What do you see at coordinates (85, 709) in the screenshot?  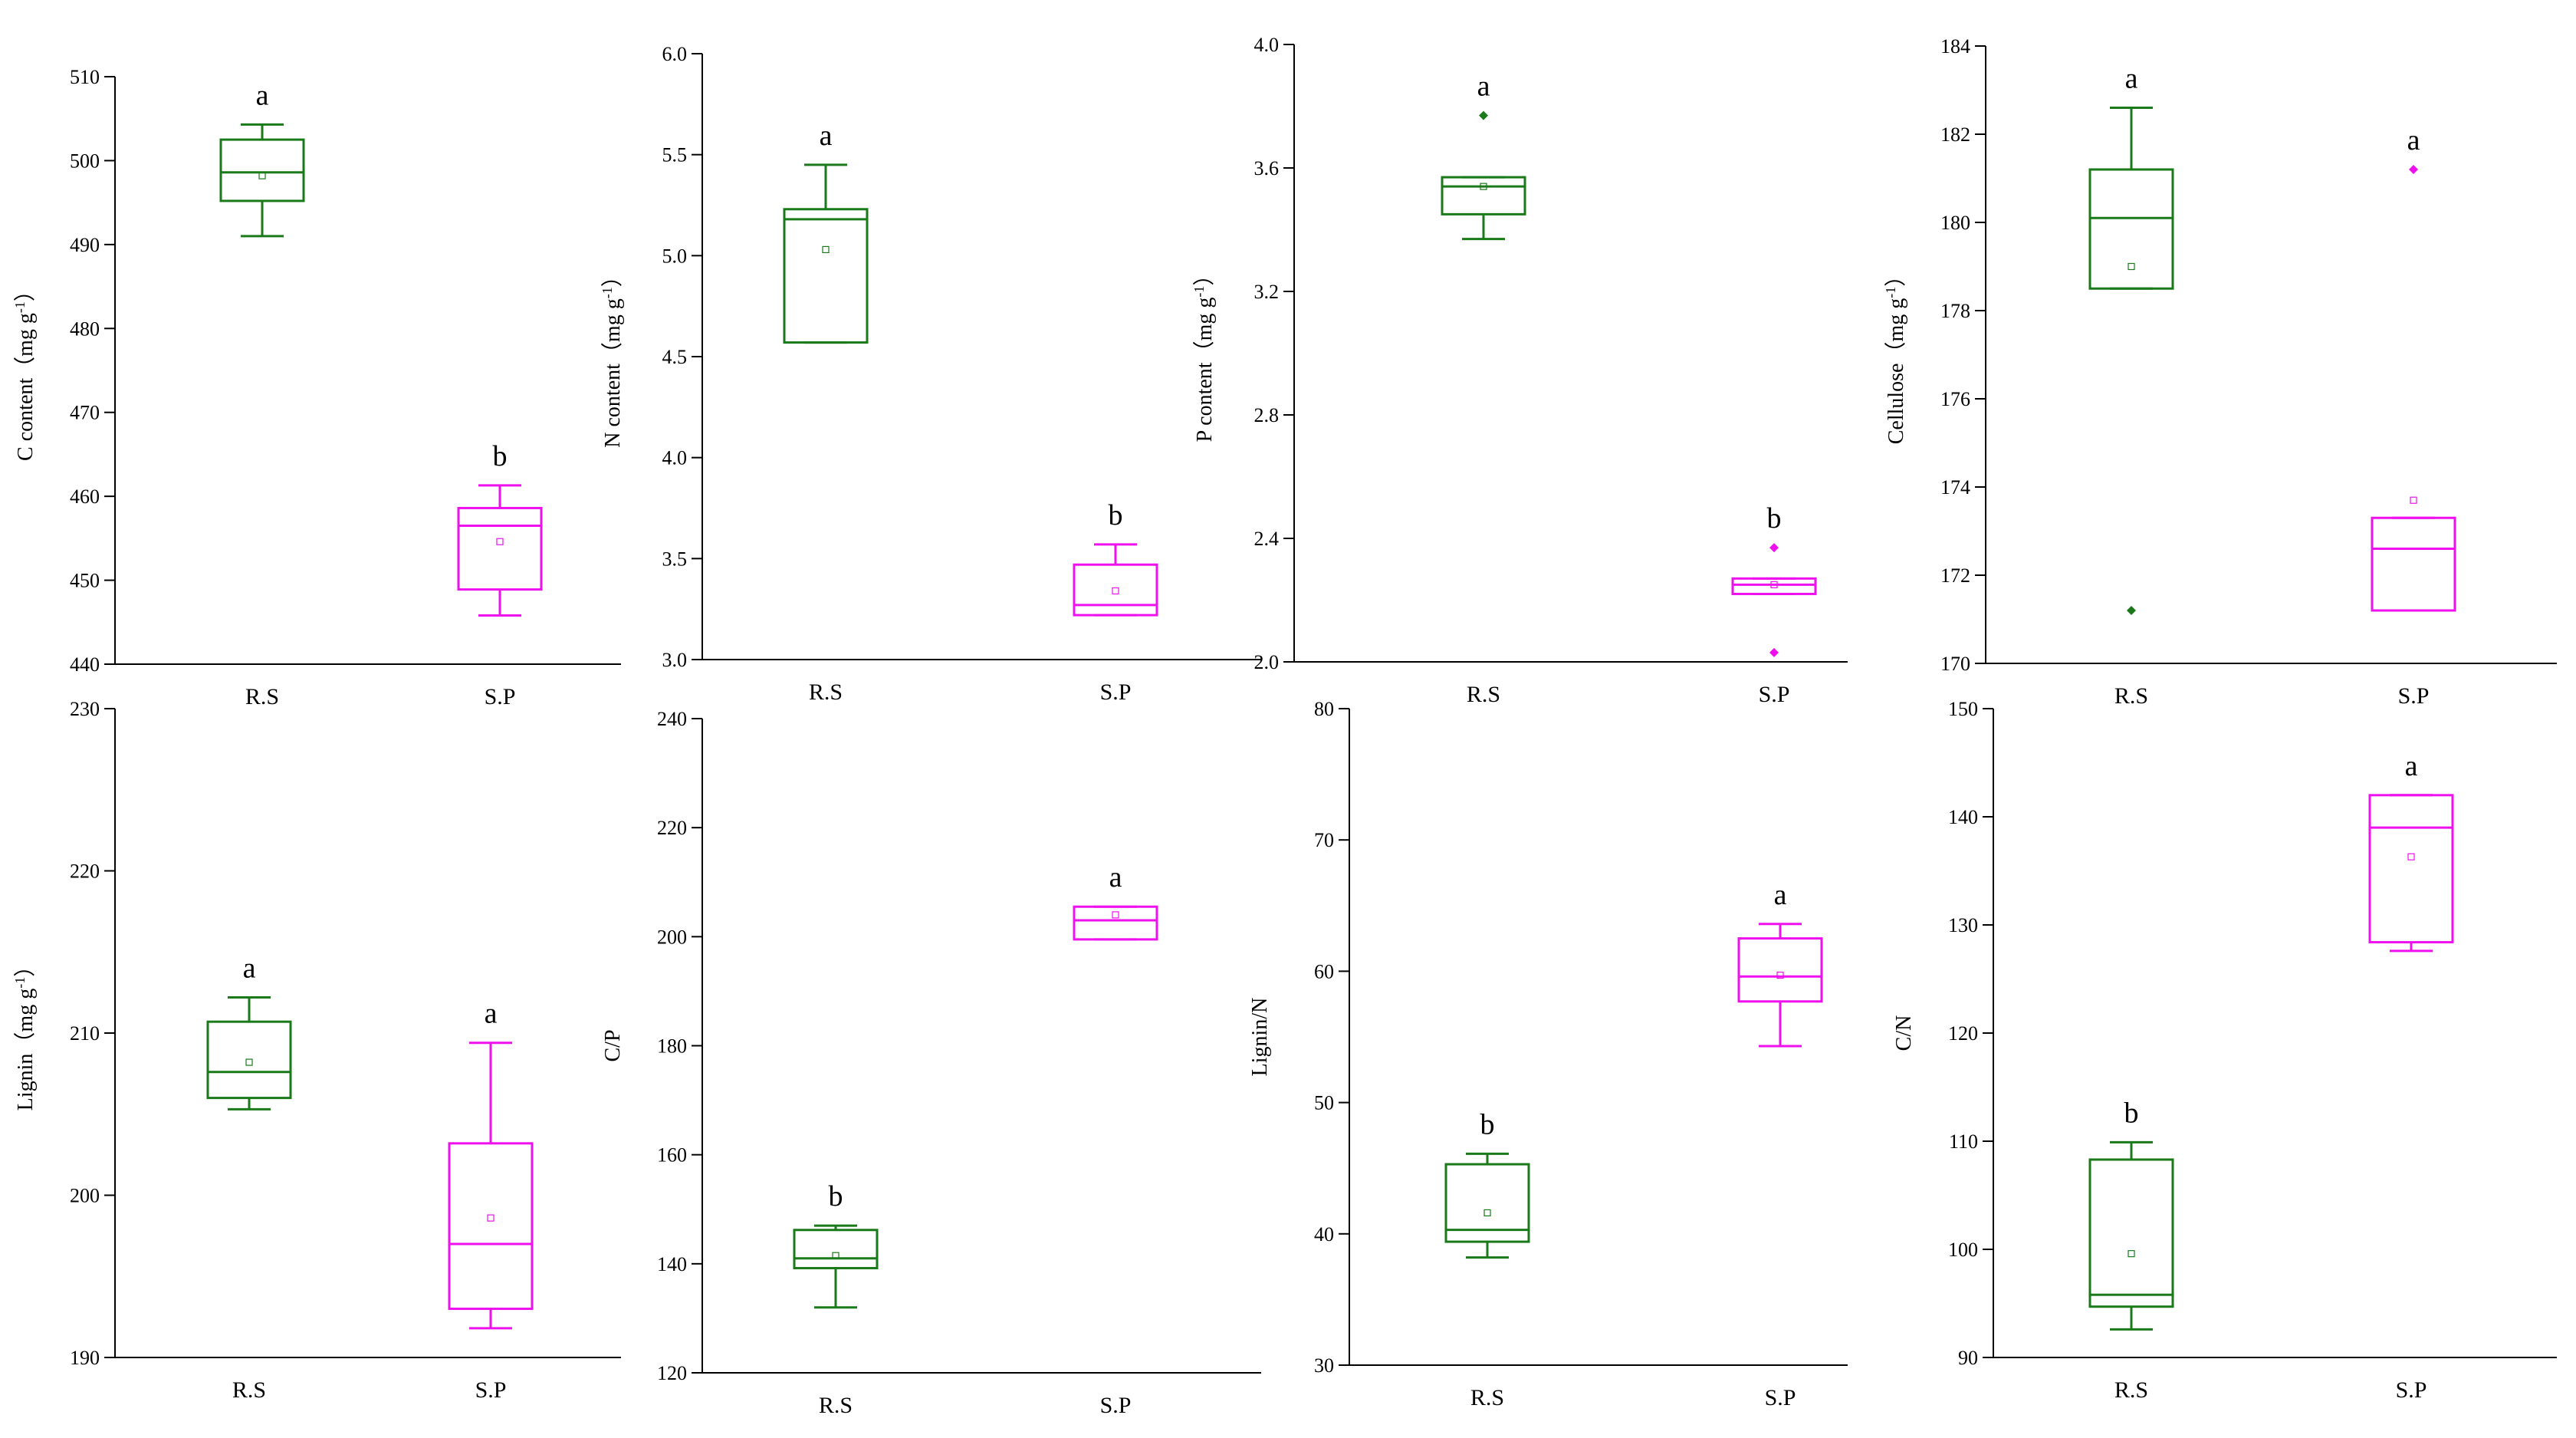 I see `y-tick-label: 230` at bounding box center [85, 709].